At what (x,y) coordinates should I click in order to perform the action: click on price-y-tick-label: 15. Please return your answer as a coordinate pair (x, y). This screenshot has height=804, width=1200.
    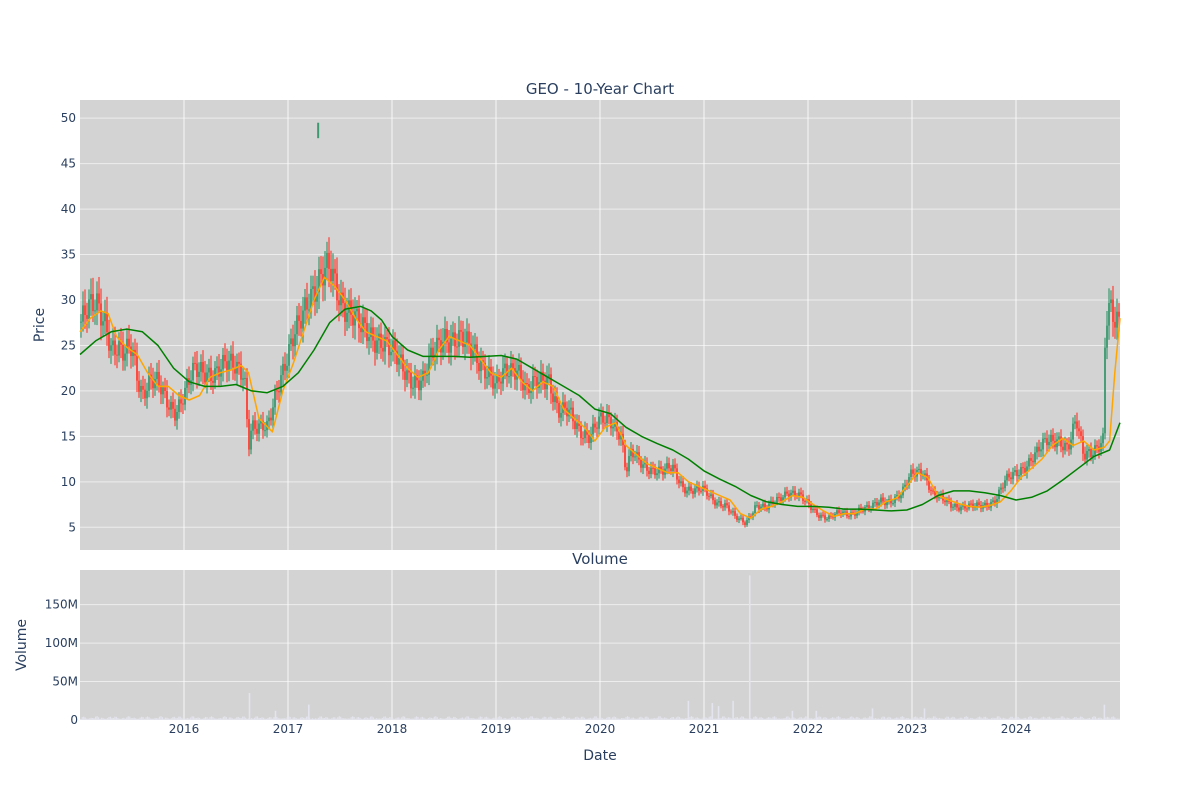
    Looking at the image, I should click on (68, 436).